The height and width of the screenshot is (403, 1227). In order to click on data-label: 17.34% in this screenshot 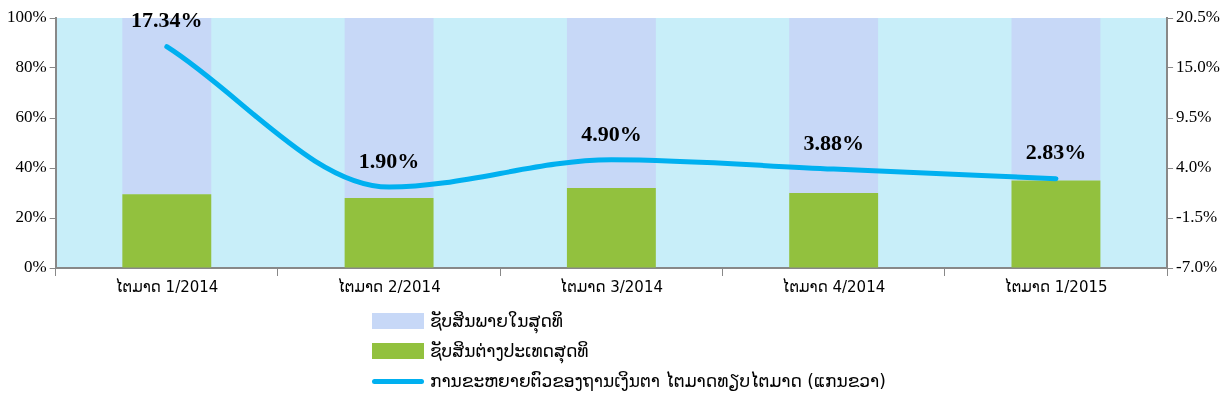, I will do `click(167, 20)`.